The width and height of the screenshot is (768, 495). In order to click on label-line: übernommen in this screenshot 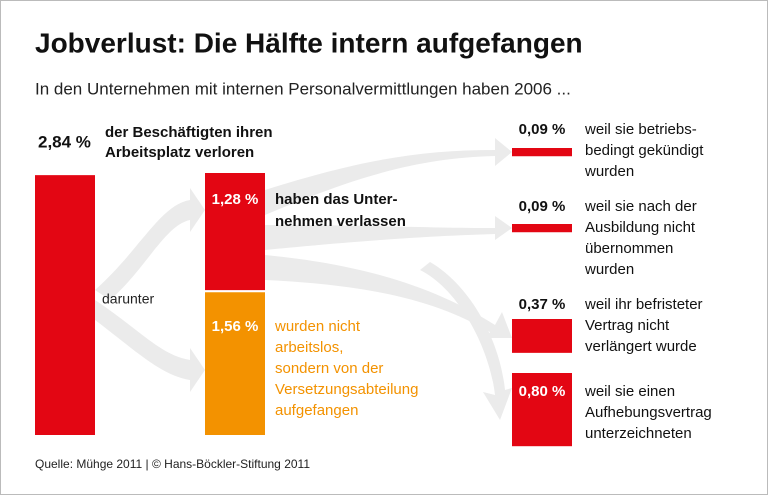, I will do `click(629, 248)`.